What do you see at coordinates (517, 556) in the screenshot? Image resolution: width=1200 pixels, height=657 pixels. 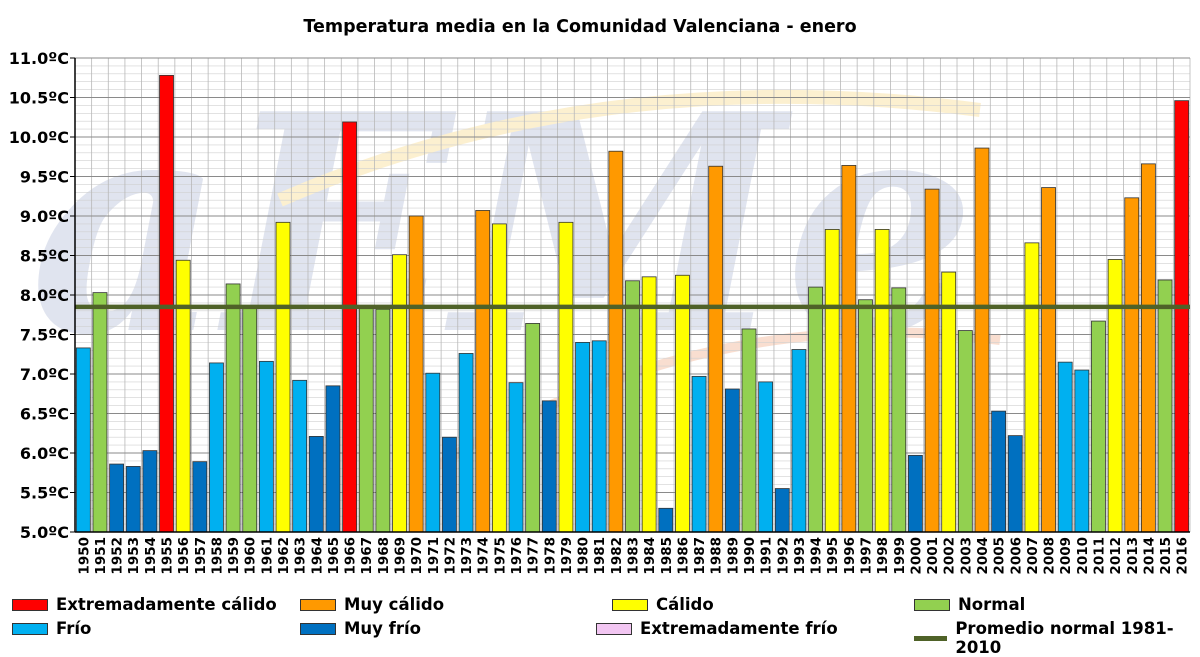 I see `x-tick-label: 1976` at bounding box center [517, 556].